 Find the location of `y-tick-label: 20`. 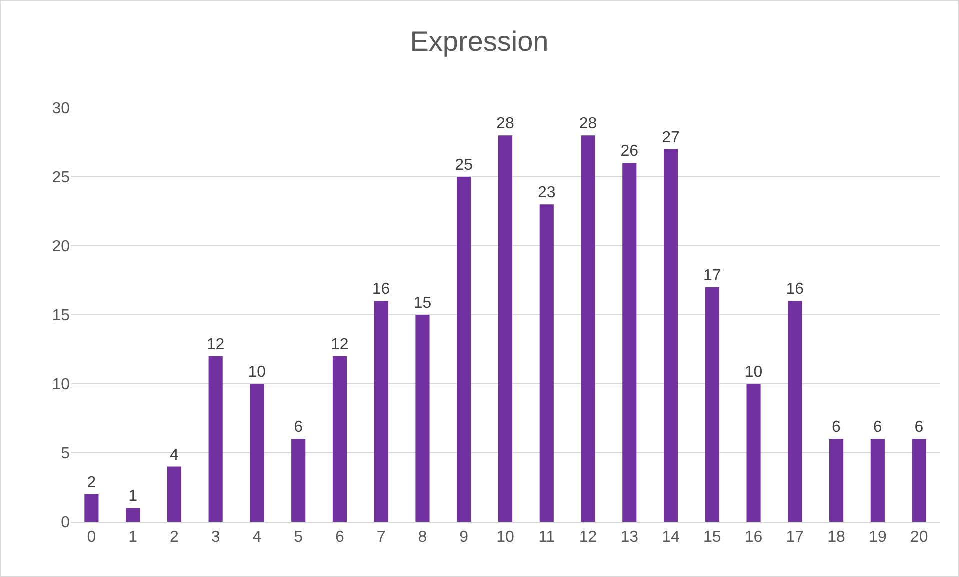

y-tick-label: 20 is located at coordinates (61, 247).